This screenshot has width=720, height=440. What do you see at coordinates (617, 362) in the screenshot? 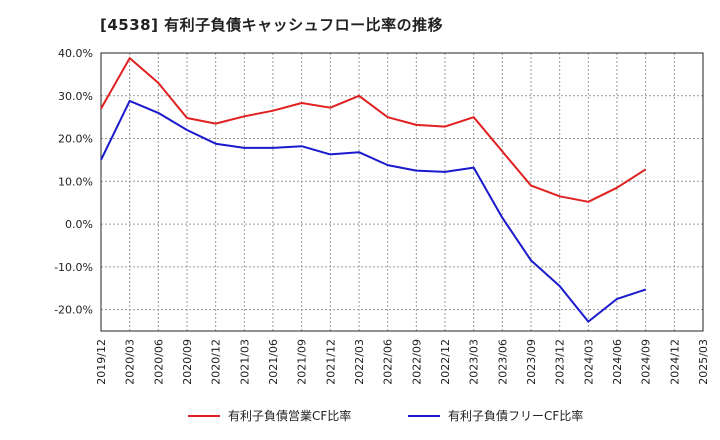
I see `x-tick-label: 2024/06` at bounding box center [617, 362].